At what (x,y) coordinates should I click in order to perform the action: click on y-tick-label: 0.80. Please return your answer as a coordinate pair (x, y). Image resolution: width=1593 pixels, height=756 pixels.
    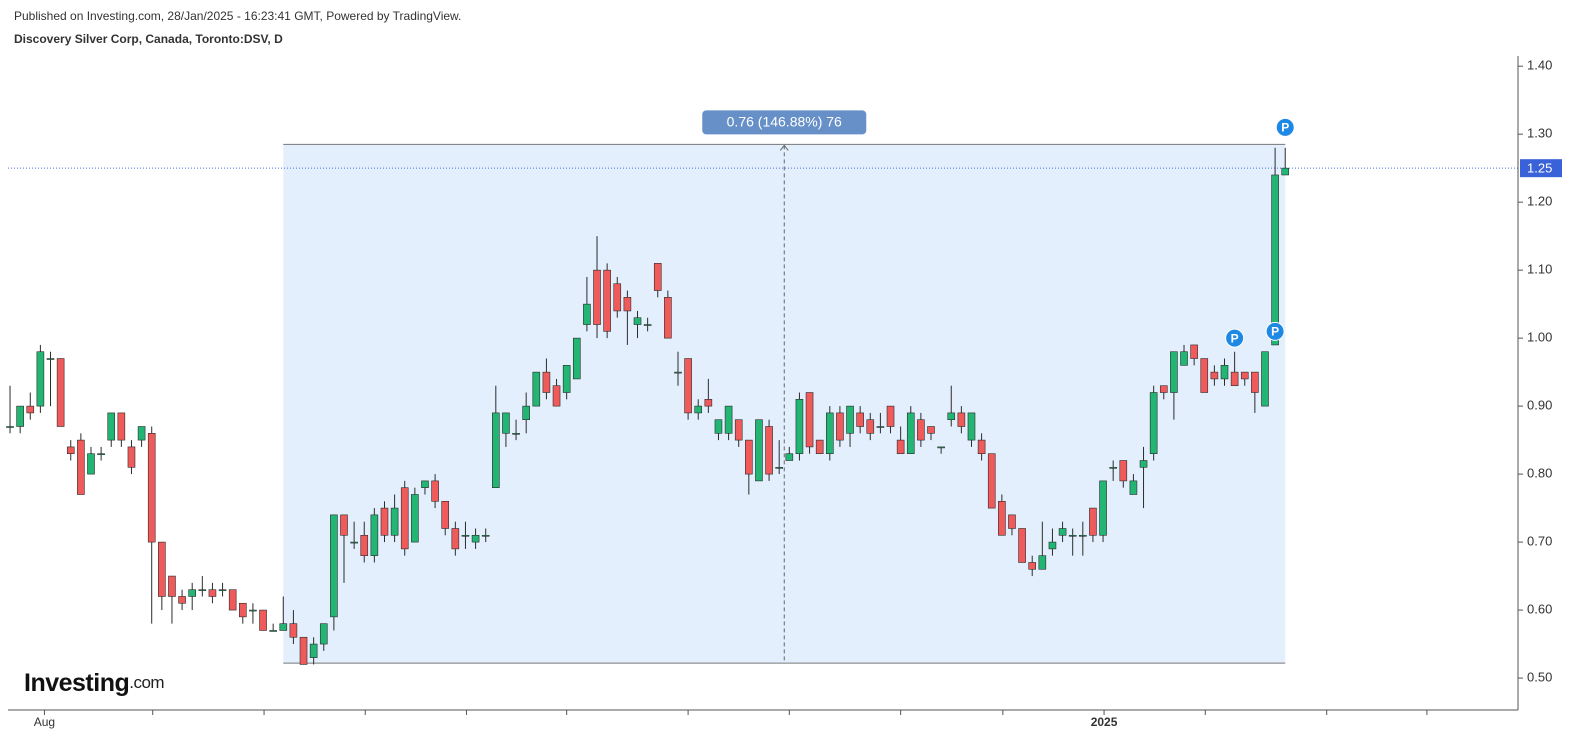
    Looking at the image, I should click on (1539, 473).